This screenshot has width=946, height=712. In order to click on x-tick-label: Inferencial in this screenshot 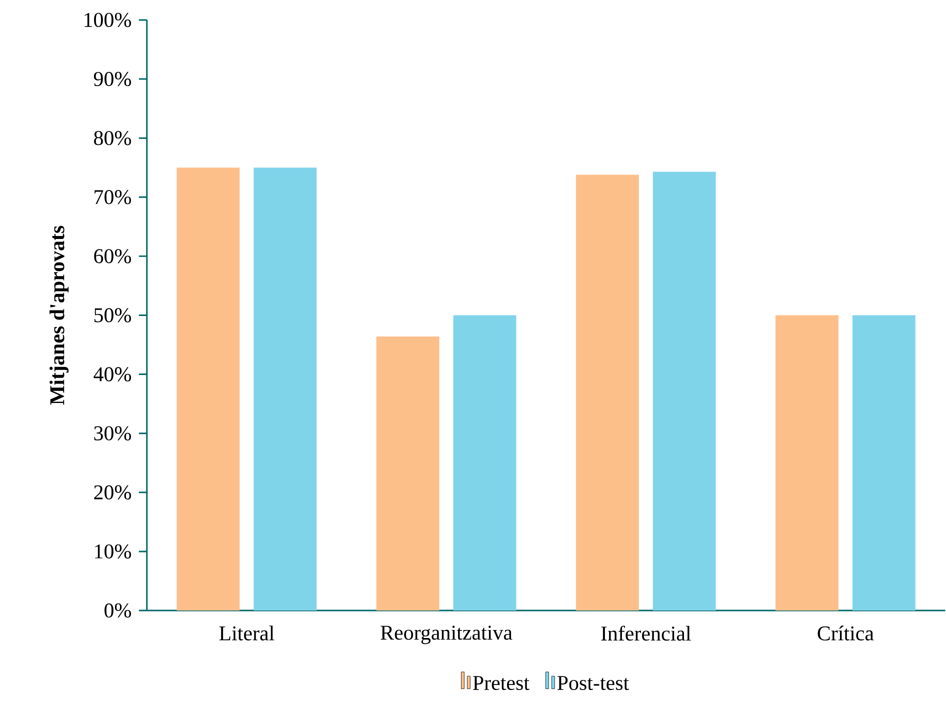, I will do `click(646, 632)`.